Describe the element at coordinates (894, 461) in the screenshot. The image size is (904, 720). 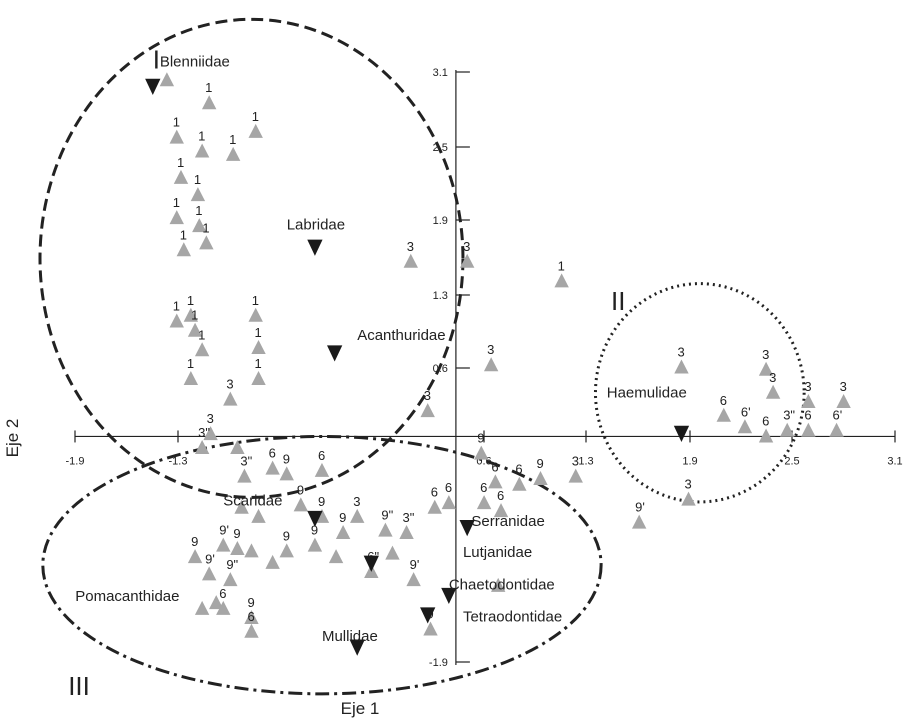
I see `x-tick-label: 3.1` at that location.